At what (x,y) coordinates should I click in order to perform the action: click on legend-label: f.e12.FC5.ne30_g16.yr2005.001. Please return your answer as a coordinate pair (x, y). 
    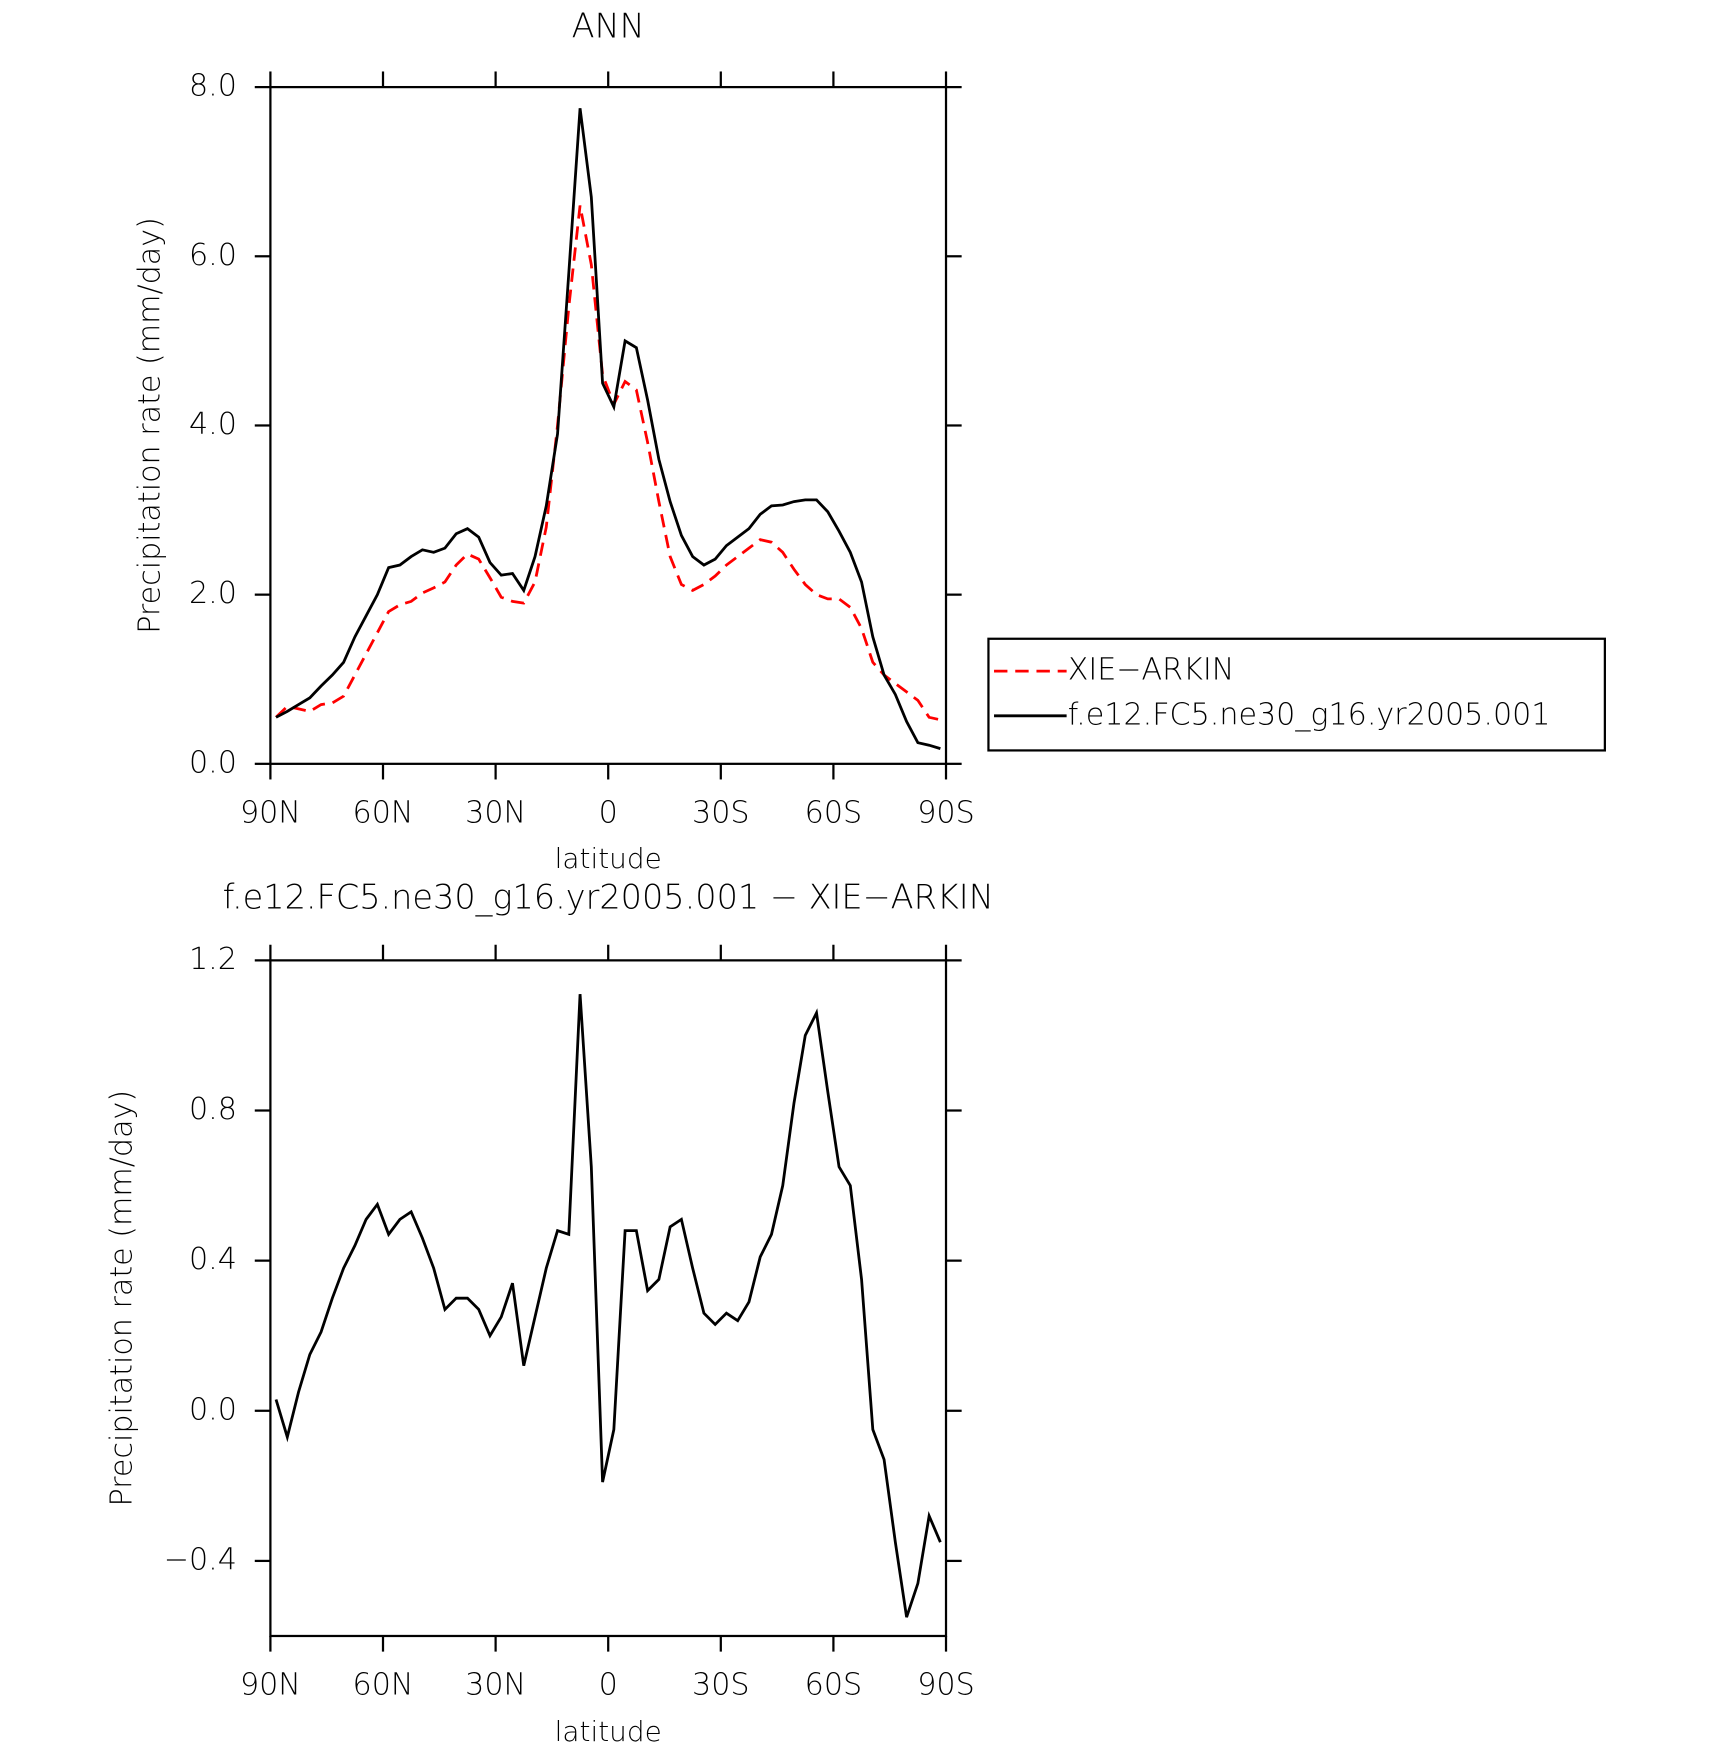
    Looking at the image, I should click on (1309, 714).